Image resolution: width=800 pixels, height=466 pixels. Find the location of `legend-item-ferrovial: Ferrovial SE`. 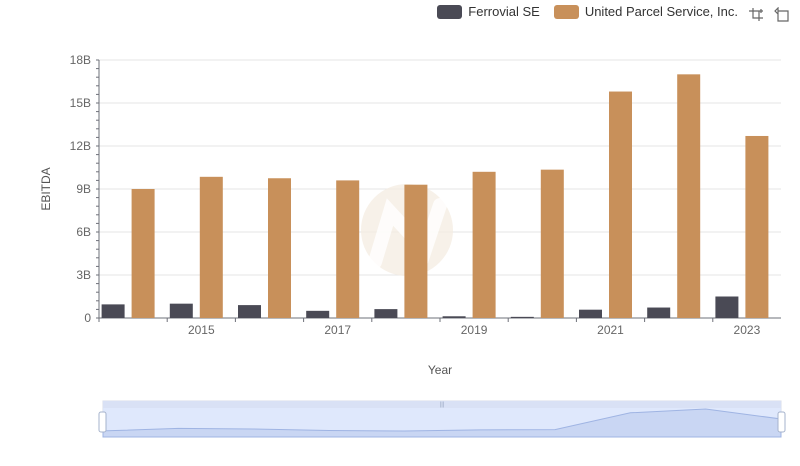

legend-item-ferrovial: Ferrovial SE is located at coordinates (488, 11).